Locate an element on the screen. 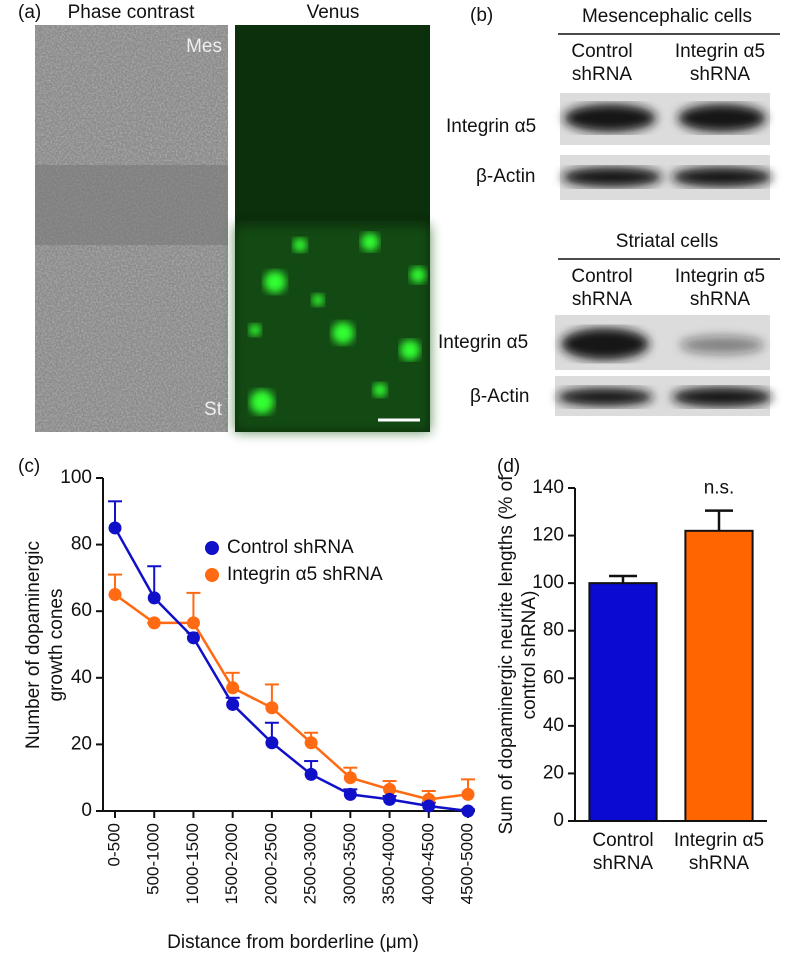 The height and width of the screenshot is (961, 787). x-tick-label: 500-1000 is located at coordinates (153, 859).